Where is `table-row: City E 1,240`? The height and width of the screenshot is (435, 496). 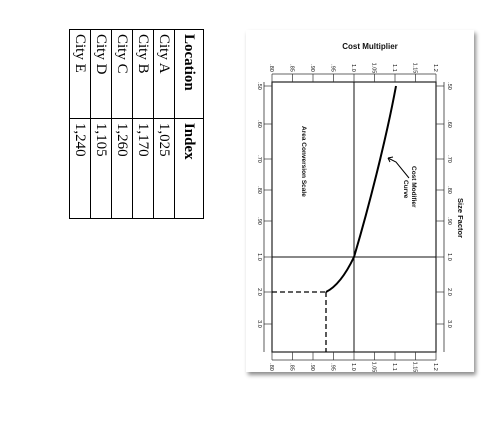 table-row: City E 1,240 is located at coordinates (80, 124).